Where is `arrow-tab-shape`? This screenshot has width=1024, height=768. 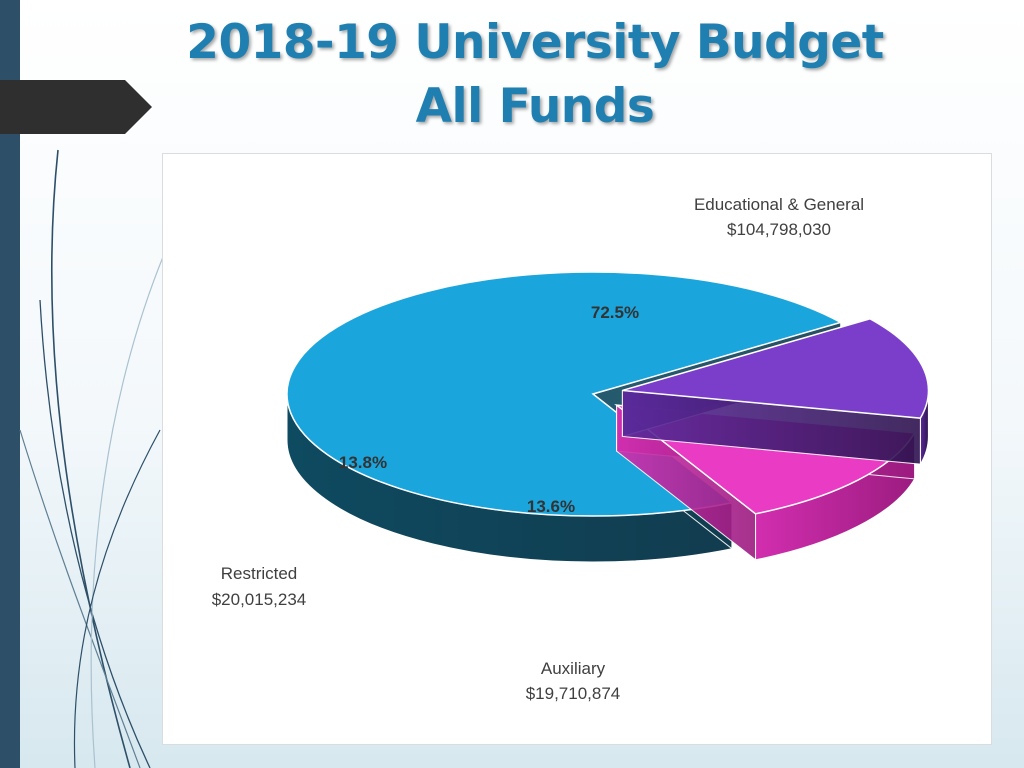
arrow-tab-shape is located at coordinates (76, 107).